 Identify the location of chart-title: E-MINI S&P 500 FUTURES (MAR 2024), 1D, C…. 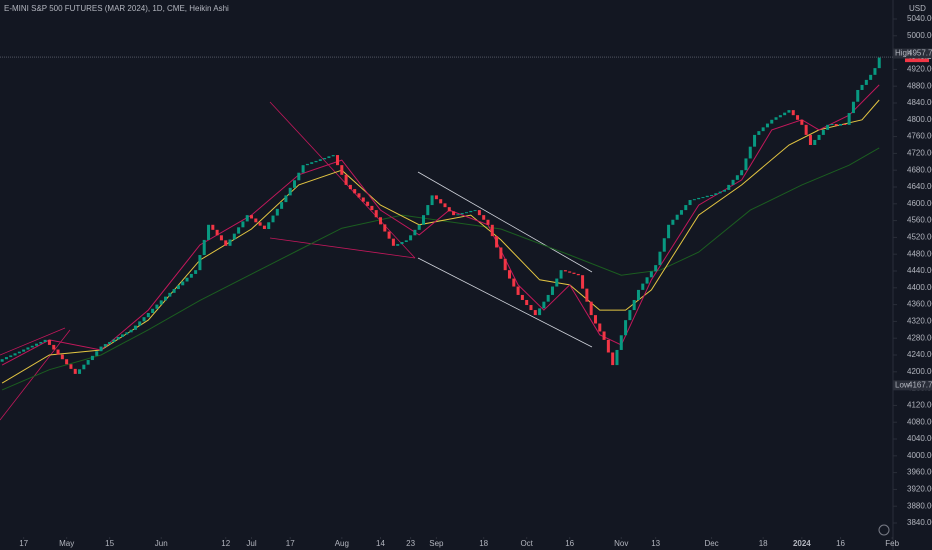
(116, 8).